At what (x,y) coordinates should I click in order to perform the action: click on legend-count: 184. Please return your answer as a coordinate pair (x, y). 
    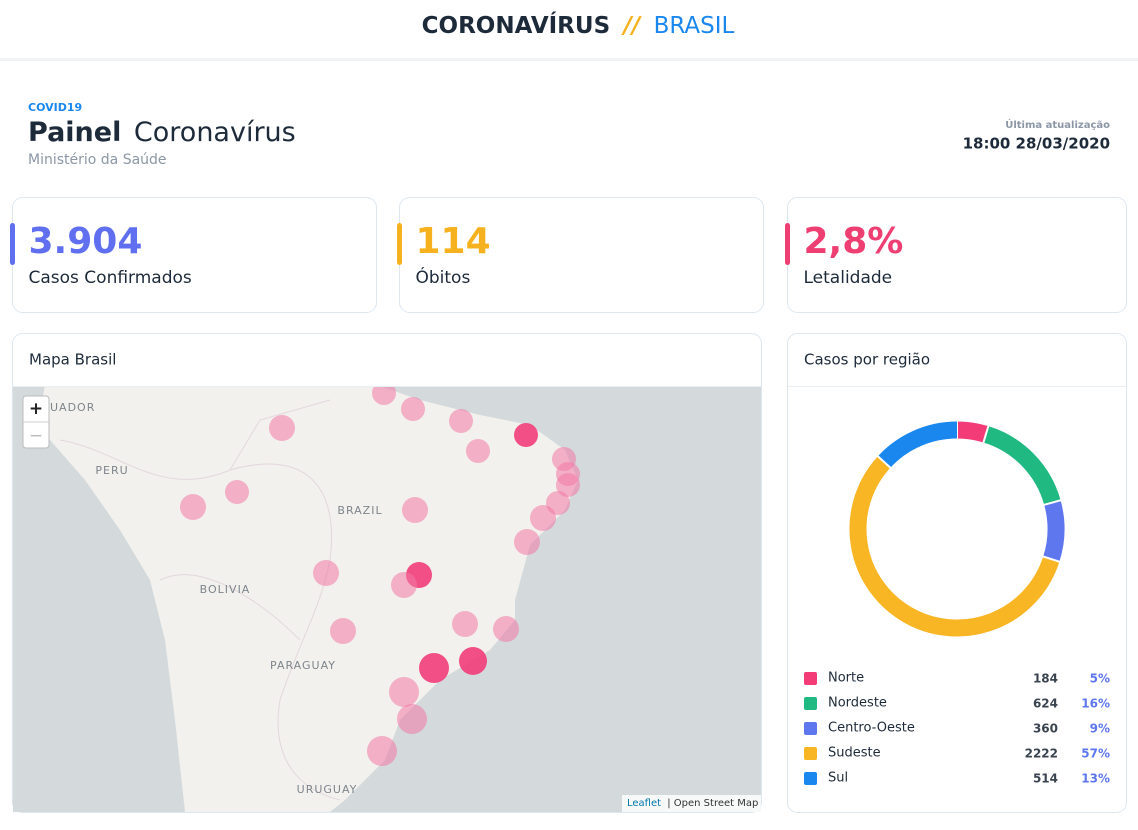
    Looking at the image, I should click on (1045, 679).